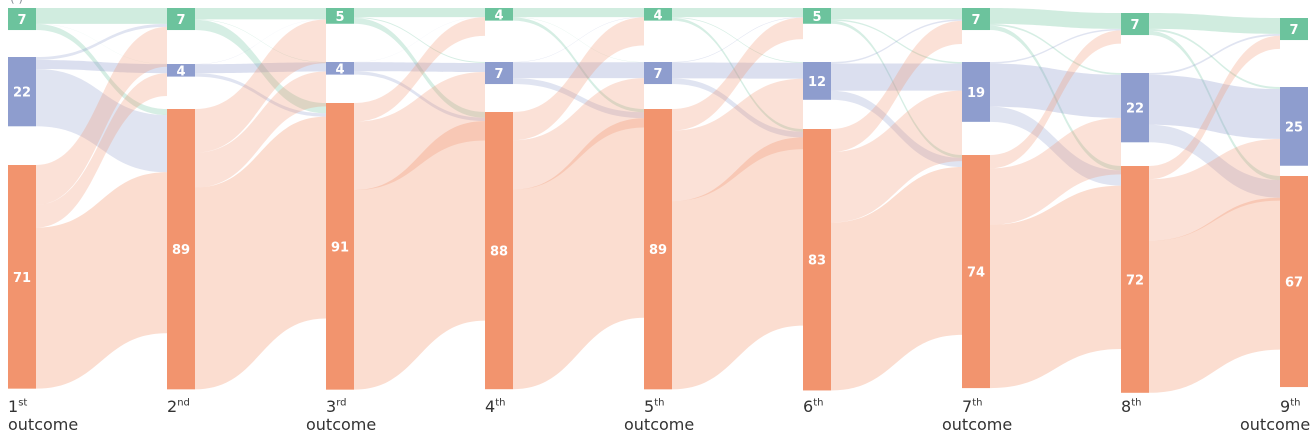 The width and height of the screenshot is (1314, 442). Describe the element at coordinates (1135, 280) in the screenshot. I see `node-value-C-stage-8: 72` at that location.